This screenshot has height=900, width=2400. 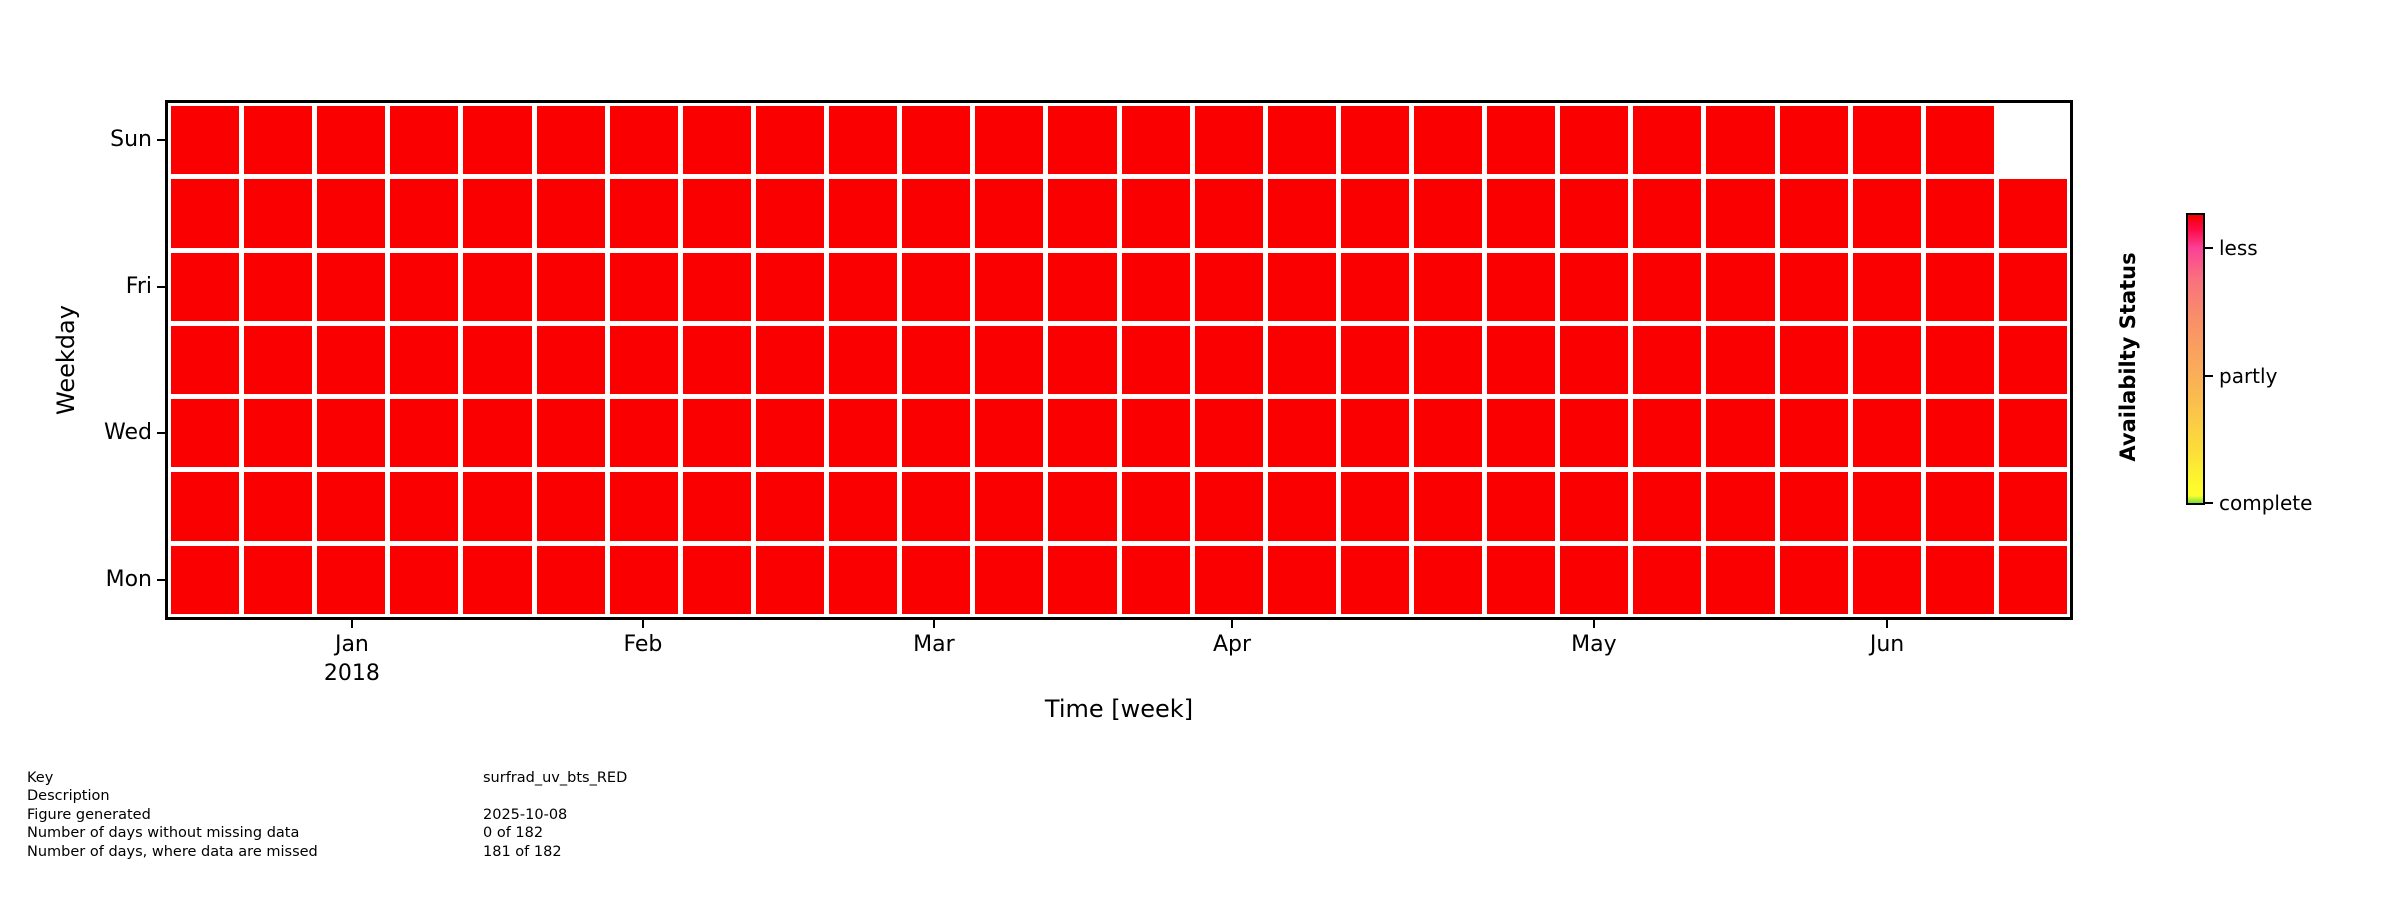 I want to click on metadata-value: surfrad_uv_bts_RED, so click(x=555, y=778).